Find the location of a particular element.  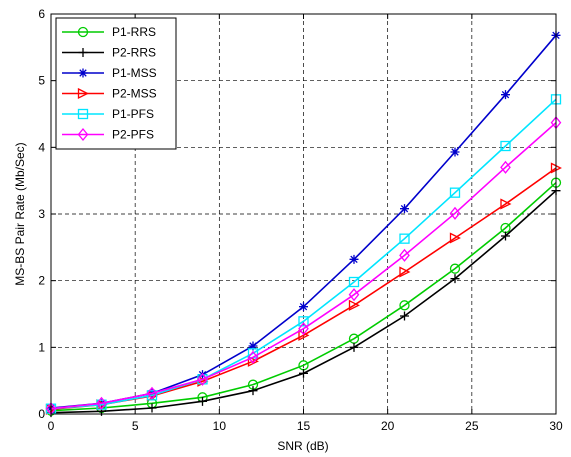

legend-label: P2-MSS is located at coordinates (134, 94).